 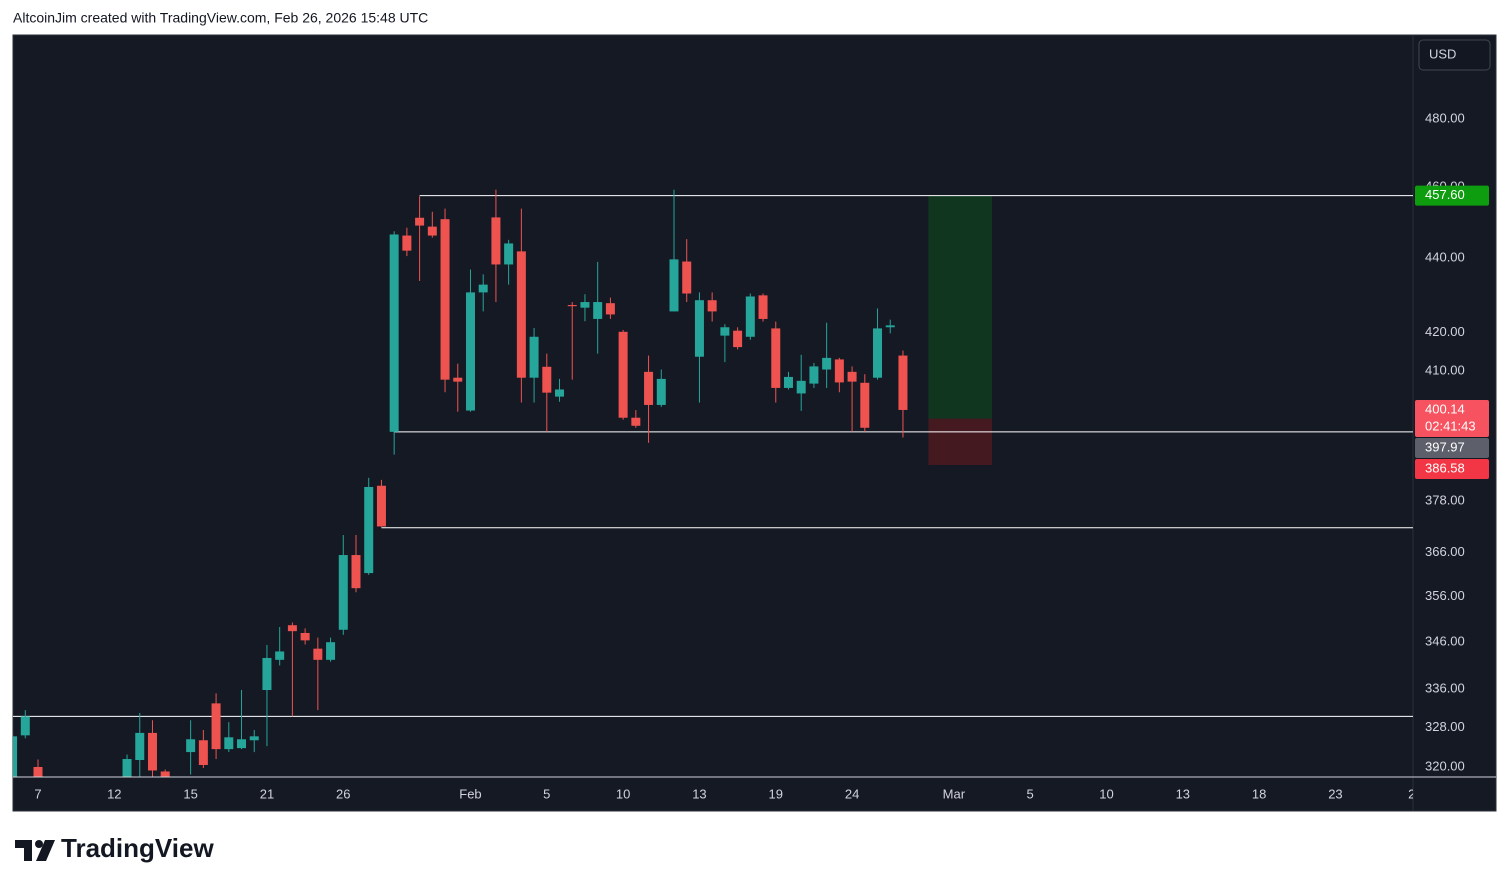 What do you see at coordinates (1445, 370) in the screenshot?
I see `y-tick-label: 410.00` at bounding box center [1445, 370].